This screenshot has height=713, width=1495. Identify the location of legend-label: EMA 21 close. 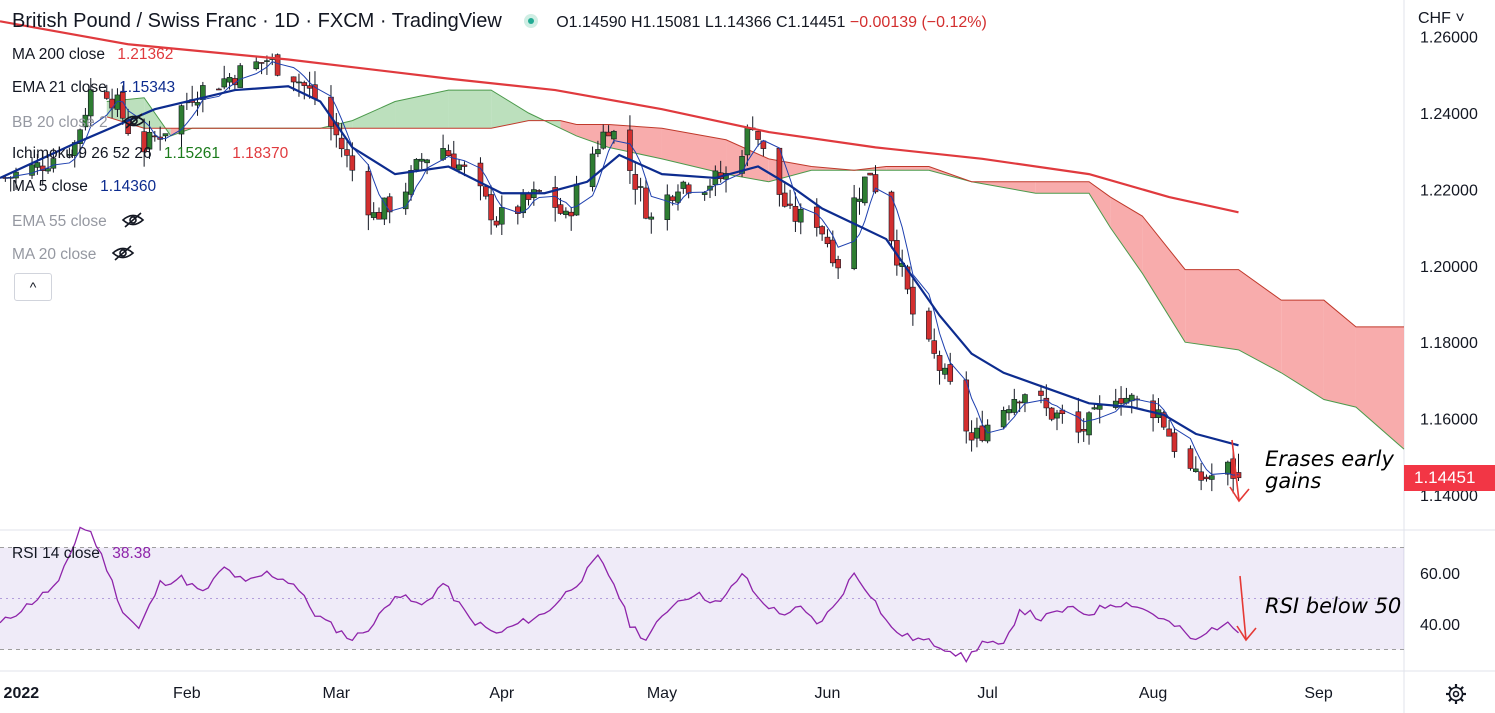
(59, 87).